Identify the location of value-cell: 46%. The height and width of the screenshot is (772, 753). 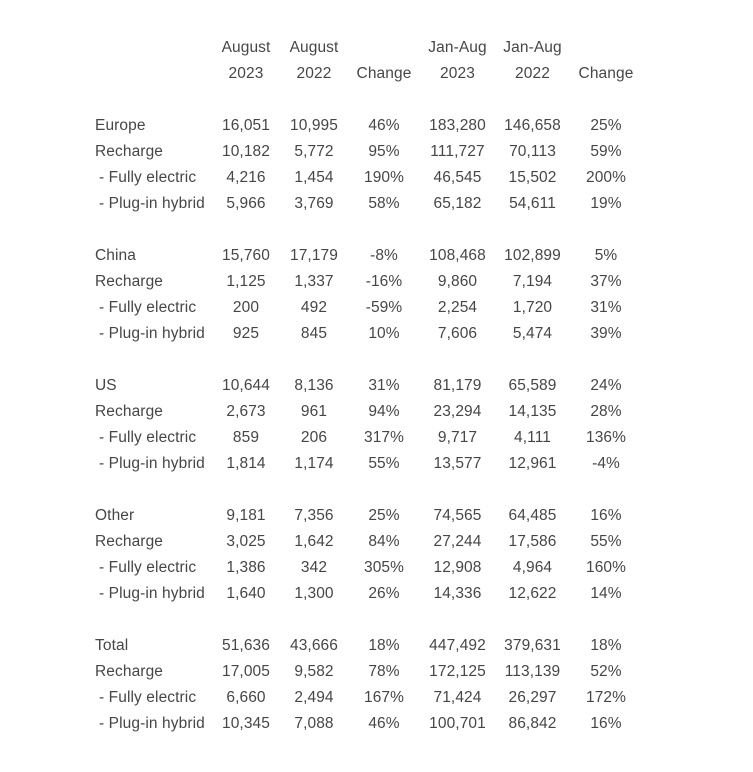
(384, 125).